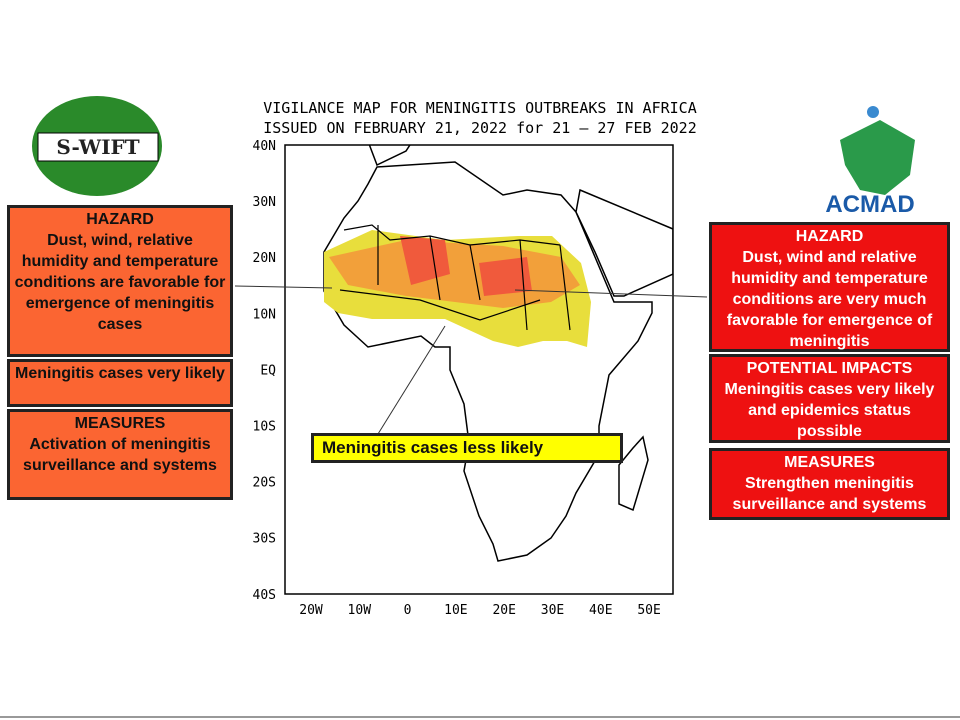  What do you see at coordinates (503, 610) in the screenshot?
I see `lon-label: 20E` at bounding box center [503, 610].